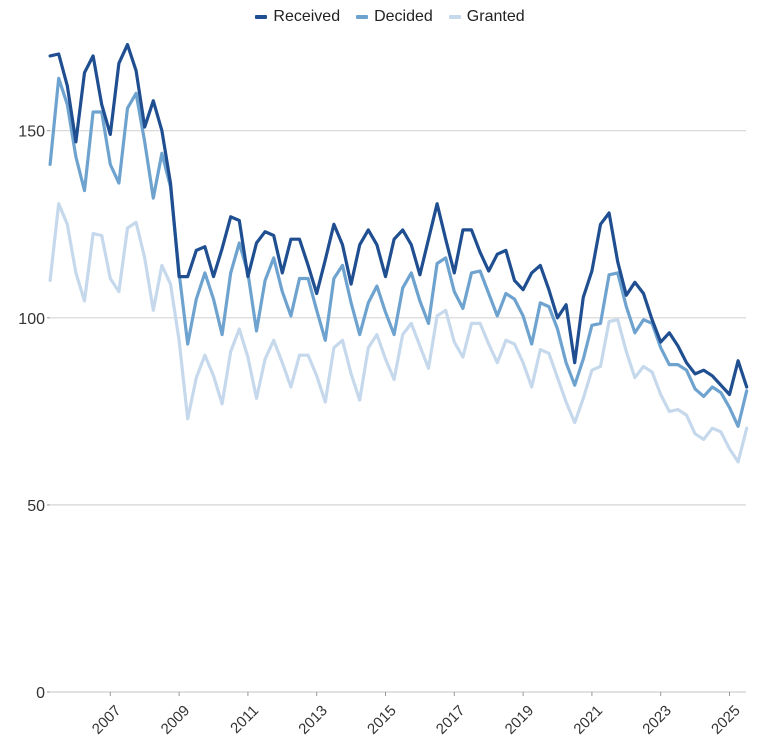  Describe the element at coordinates (40, 693) in the screenshot. I see `y-tick-label: 0` at that location.